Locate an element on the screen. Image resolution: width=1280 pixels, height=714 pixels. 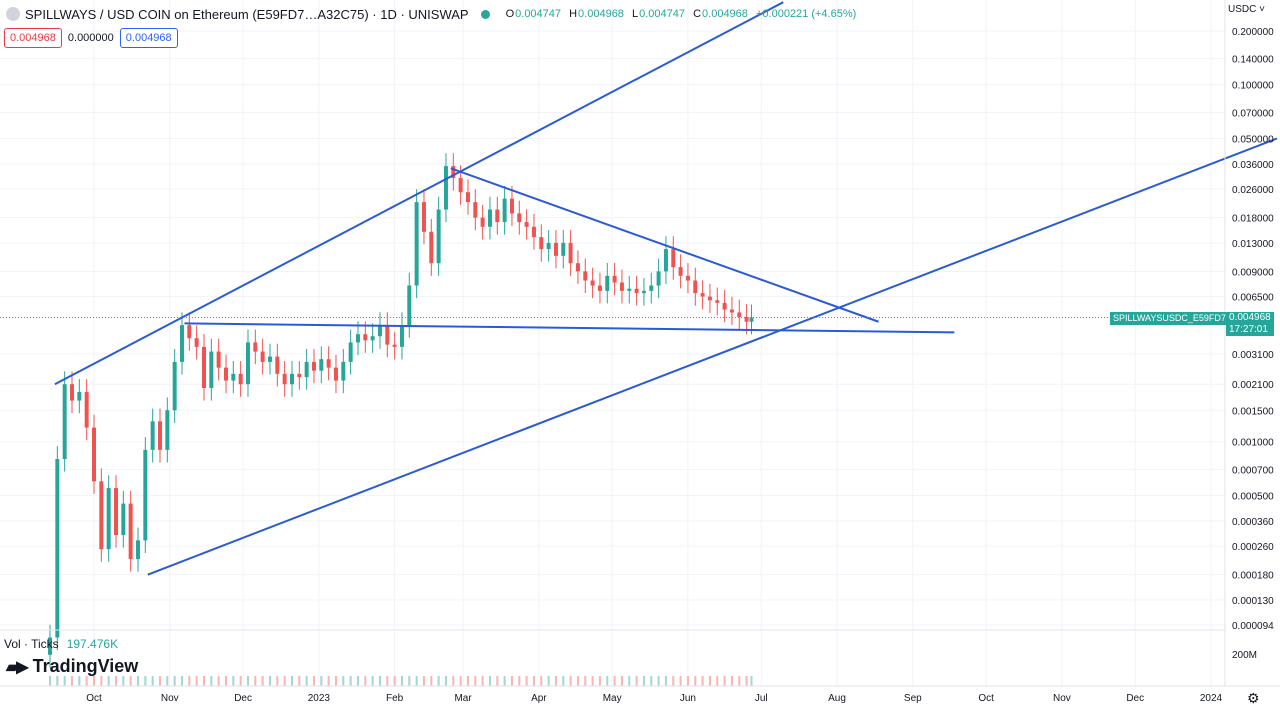
y-tick-label: 0.000094 is located at coordinates (1253, 626).